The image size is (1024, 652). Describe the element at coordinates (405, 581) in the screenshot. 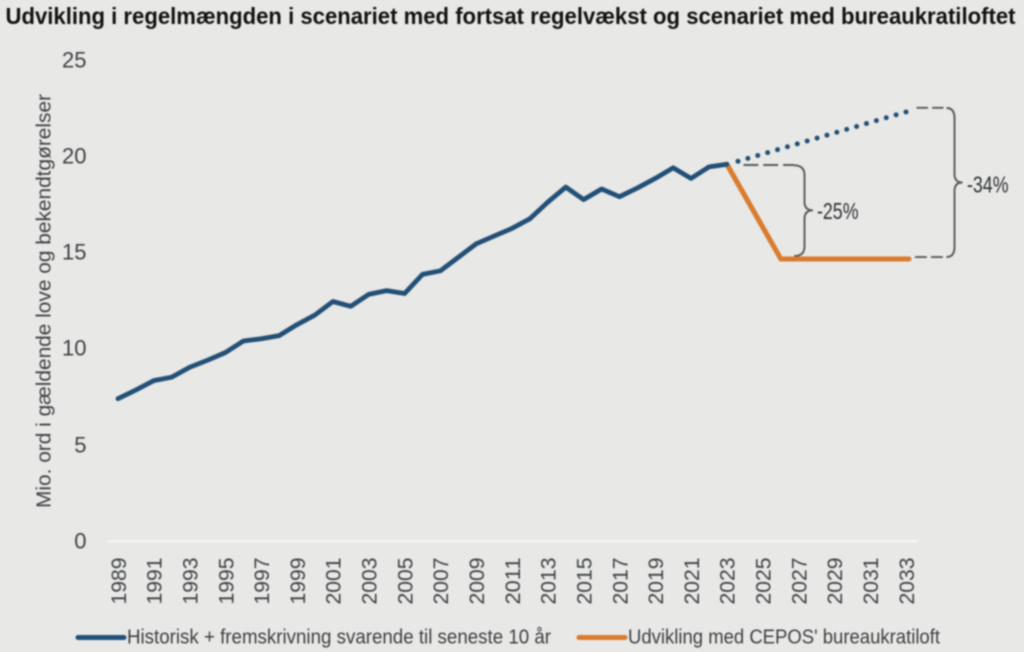

I see `svg-text: 2005` at that location.